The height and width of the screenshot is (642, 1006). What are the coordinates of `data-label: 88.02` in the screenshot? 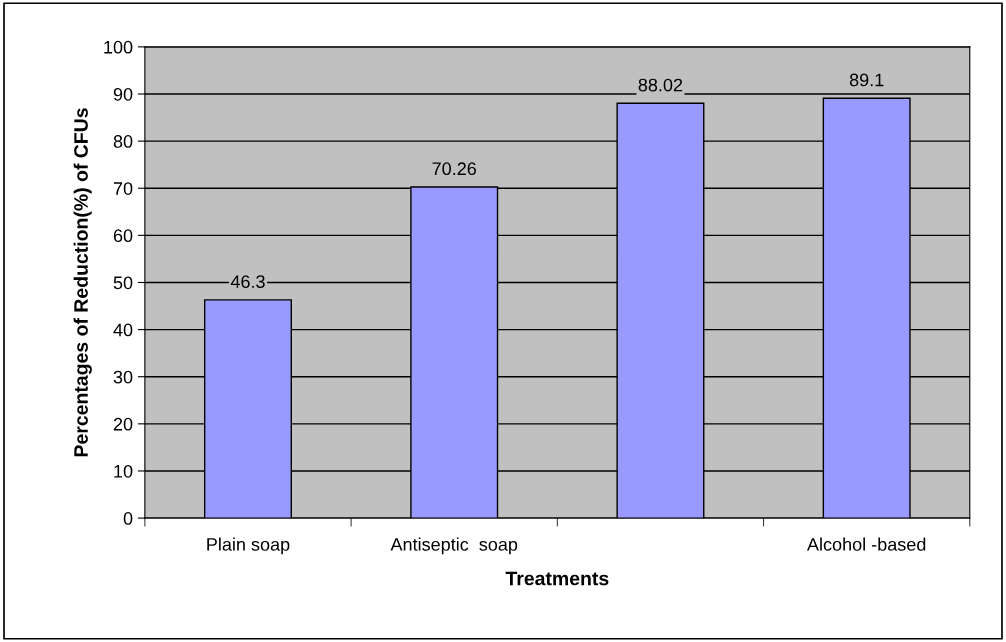 It's located at (660, 85).